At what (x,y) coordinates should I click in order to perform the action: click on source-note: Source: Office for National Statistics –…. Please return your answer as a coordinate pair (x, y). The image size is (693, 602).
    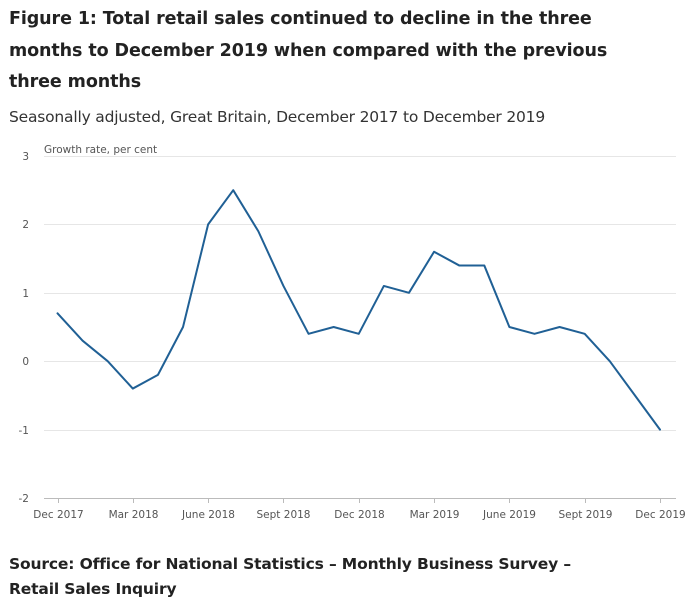
    Looking at the image, I should click on (290, 576).